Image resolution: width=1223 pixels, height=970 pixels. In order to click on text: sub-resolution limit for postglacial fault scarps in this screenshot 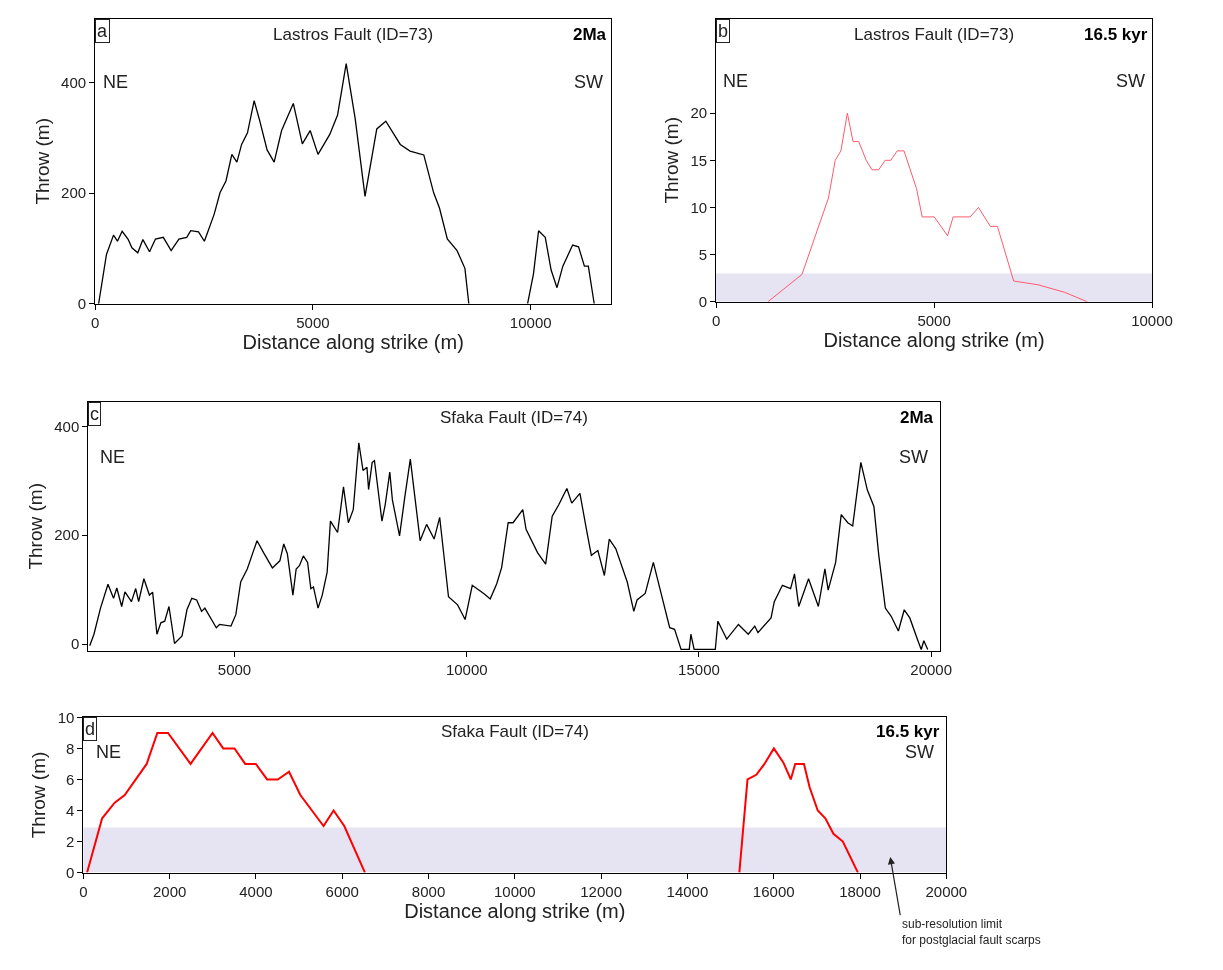, I will do `click(971, 932)`.